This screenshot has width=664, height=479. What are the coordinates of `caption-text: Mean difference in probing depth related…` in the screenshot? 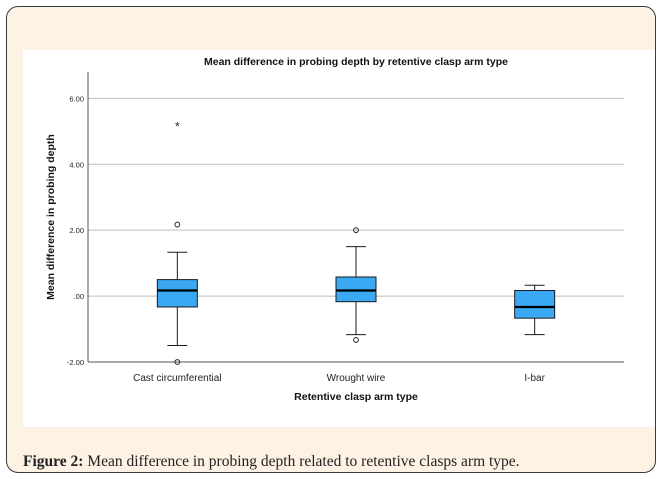 It's located at (303, 461).